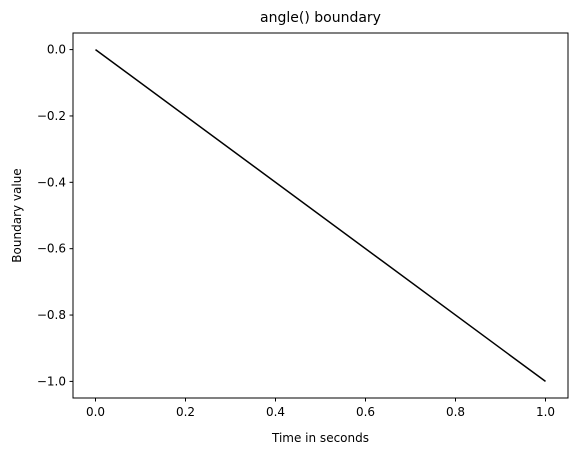 The height and width of the screenshot is (455, 578). What do you see at coordinates (320, 18) in the screenshot?
I see `chart-title: angle() boundary` at bounding box center [320, 18].